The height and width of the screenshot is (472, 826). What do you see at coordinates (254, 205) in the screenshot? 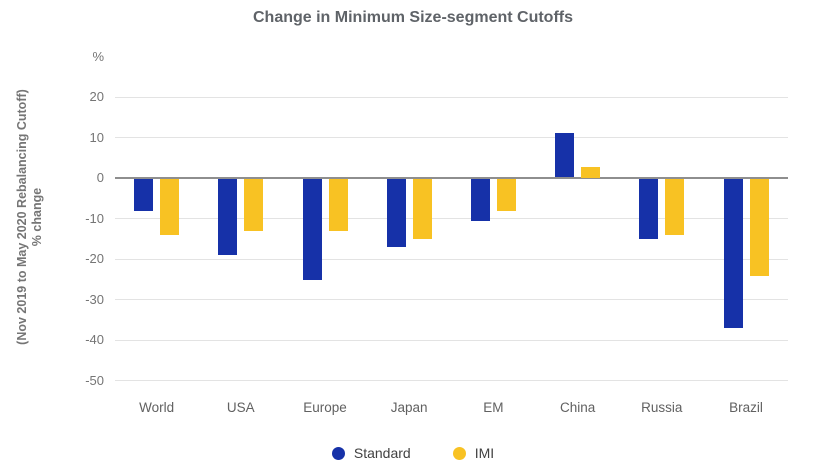
I see `bar-imi-usa` at bounding box center [254, 205].